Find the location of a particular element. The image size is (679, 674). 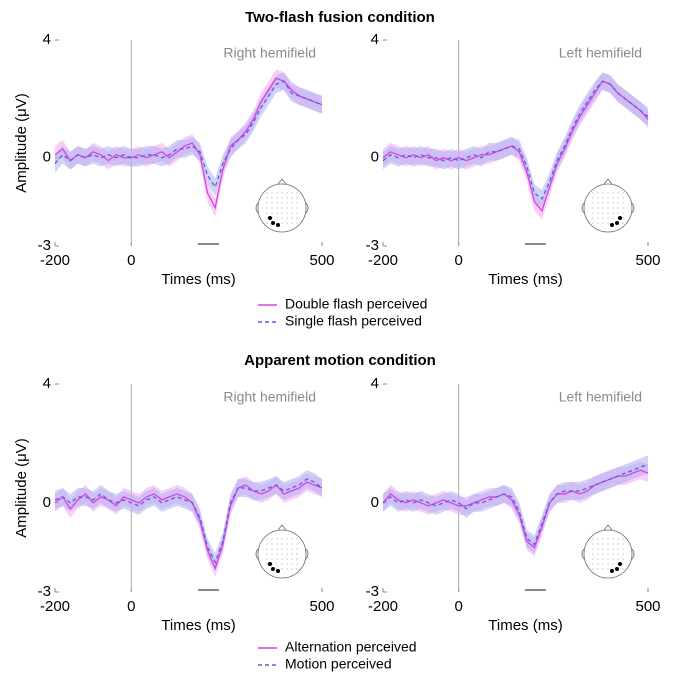

y-tick-label: 0 is located at coordinates (375, 157).